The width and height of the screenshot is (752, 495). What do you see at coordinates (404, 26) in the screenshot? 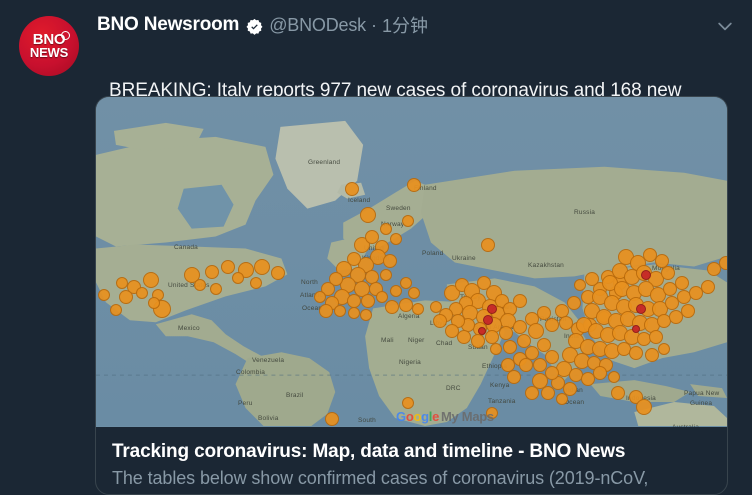
I see `tweet-timestamp: 1分钟` at bounding box center [404, 26].